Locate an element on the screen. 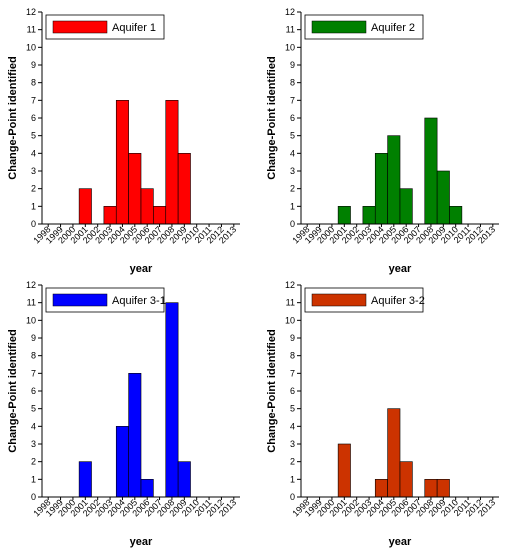  legend-label: Aquifer 2 is located at coordinates (393, 28).